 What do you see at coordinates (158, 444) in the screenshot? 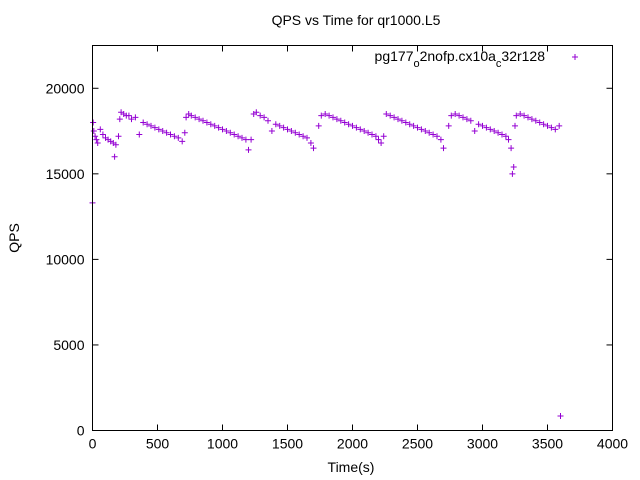
I see `x-tick-label: 500` at bounding box center [158, 444].